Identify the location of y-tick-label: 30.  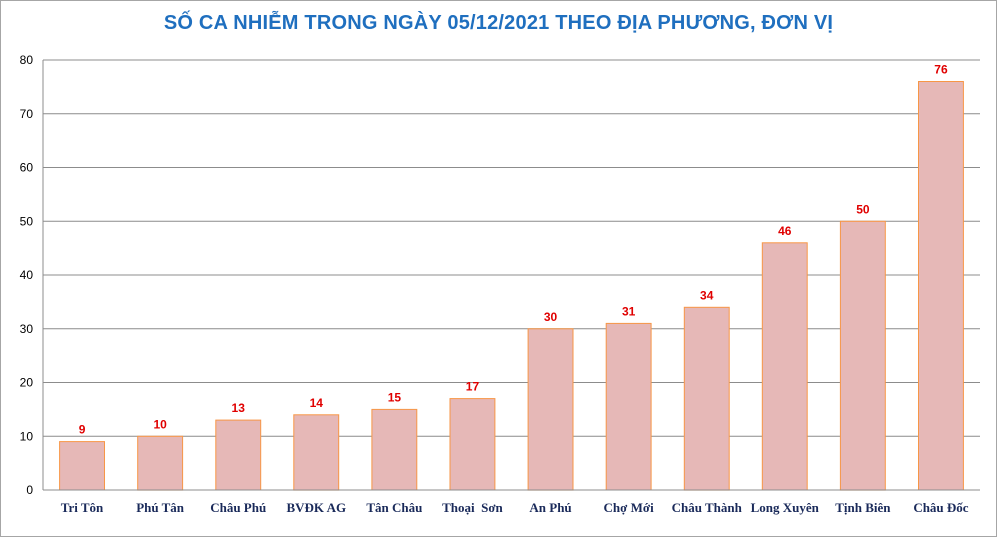
(27, 329).